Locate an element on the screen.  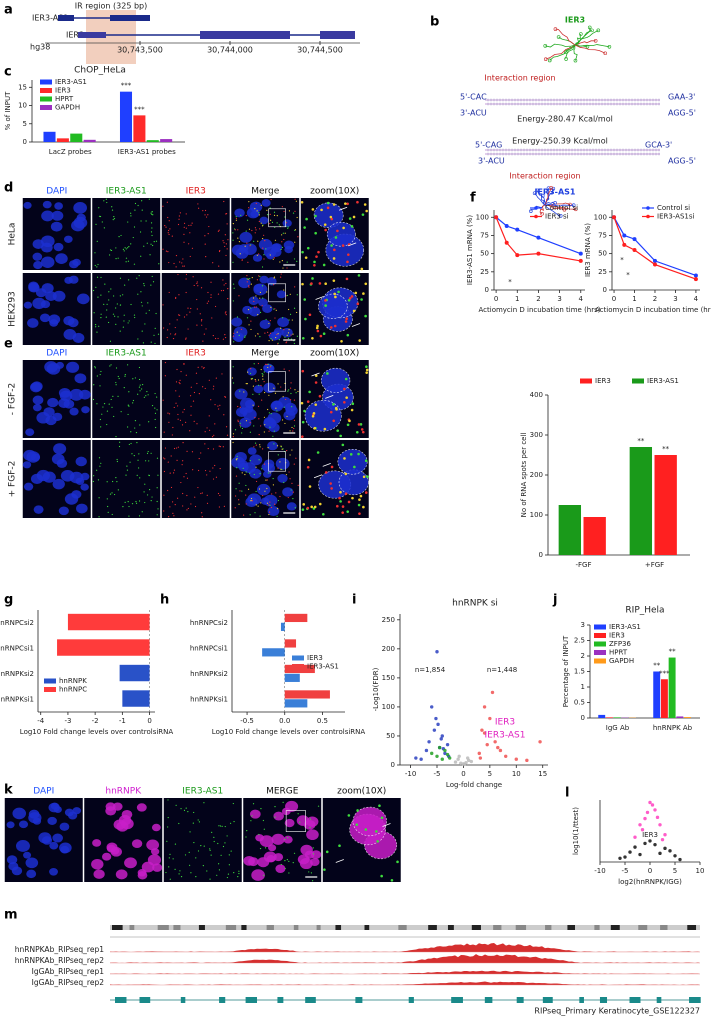
x-tick-label: -5 is located at coordinates (437, 774).